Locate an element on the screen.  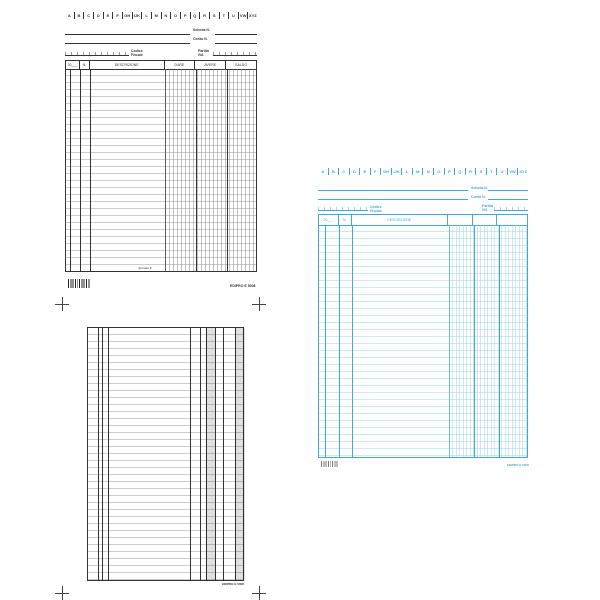
scheda-label-blue: Scheda N. is located at coordinates (479, 188).